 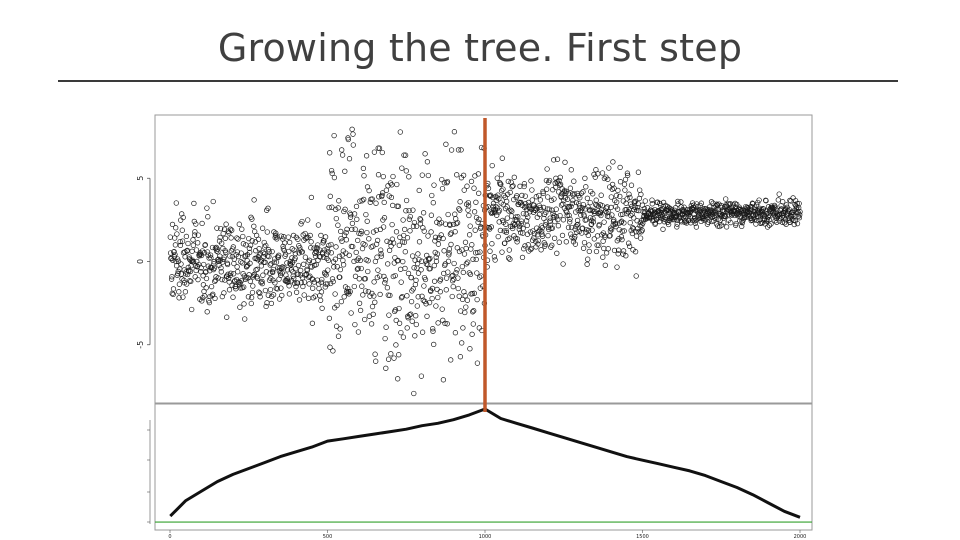 What do you see at coordinates (480, 48) in the screenshot?
I see `slide-title: Growing the tree. First step` at bounding box center [480, 48].